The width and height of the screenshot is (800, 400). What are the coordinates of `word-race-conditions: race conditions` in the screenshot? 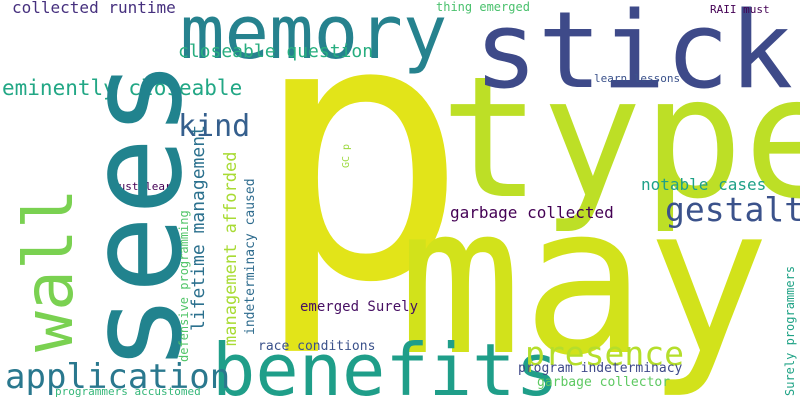 It's located at (317, 346).